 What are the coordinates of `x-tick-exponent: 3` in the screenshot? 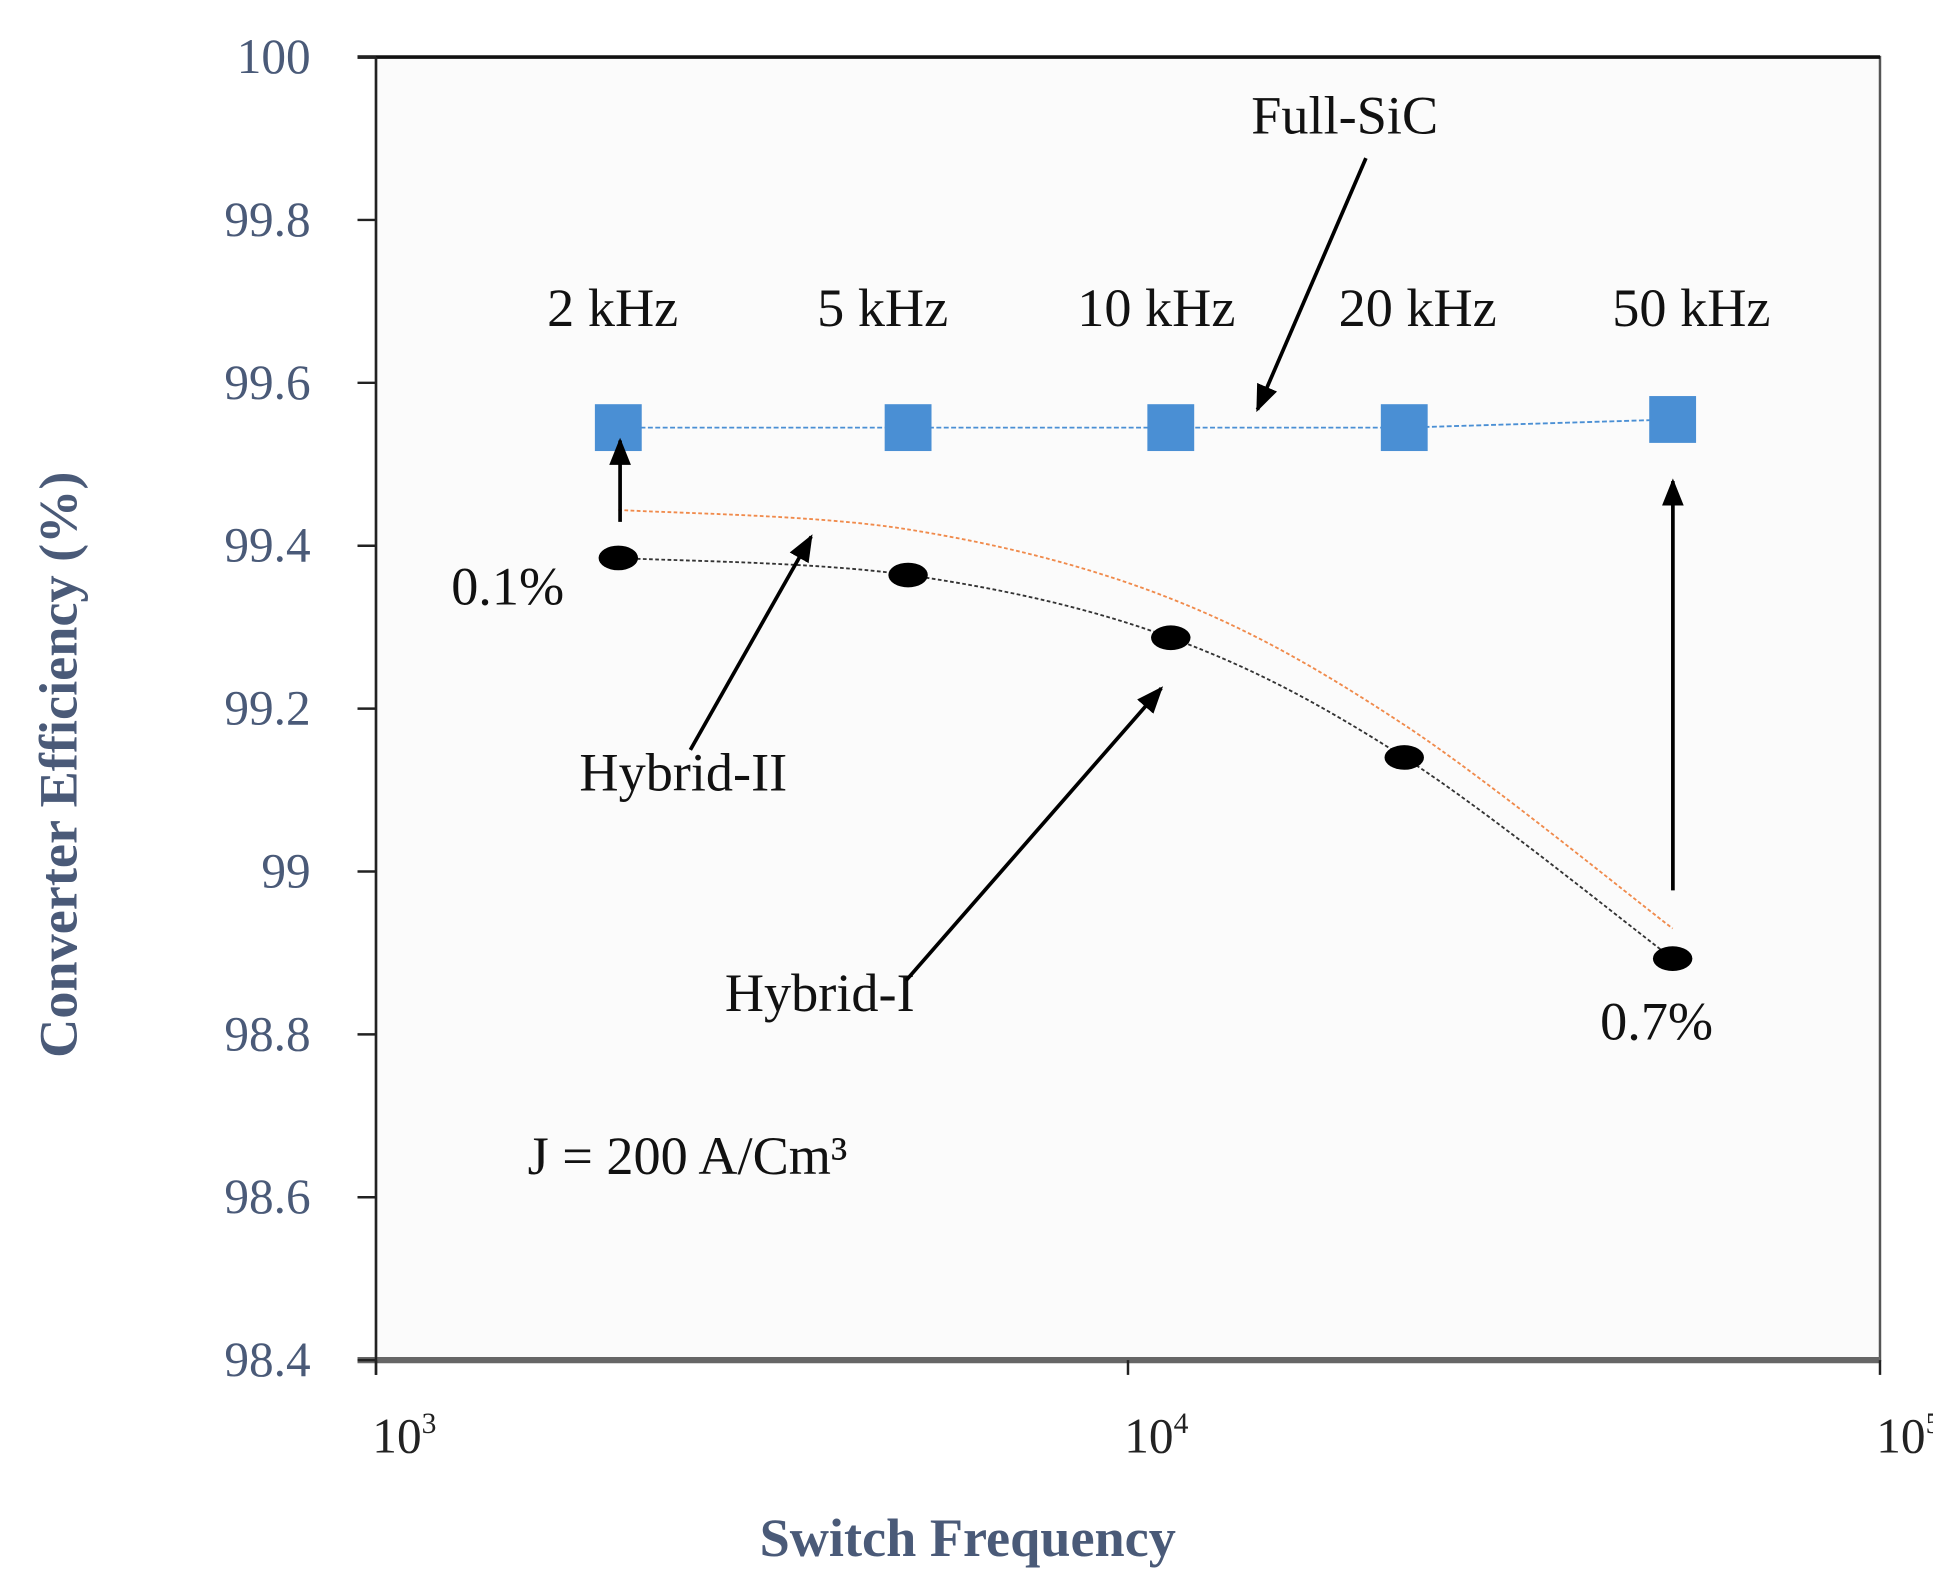 It's located at (429, 1424).